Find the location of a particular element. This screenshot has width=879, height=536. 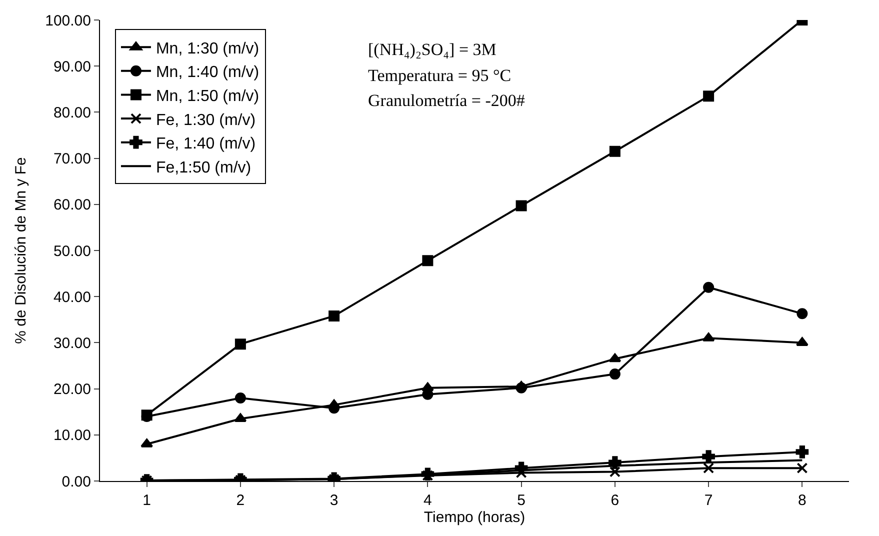

legend-label: Mn, 1:30 (m/v) is located at coordinates (208, 49).